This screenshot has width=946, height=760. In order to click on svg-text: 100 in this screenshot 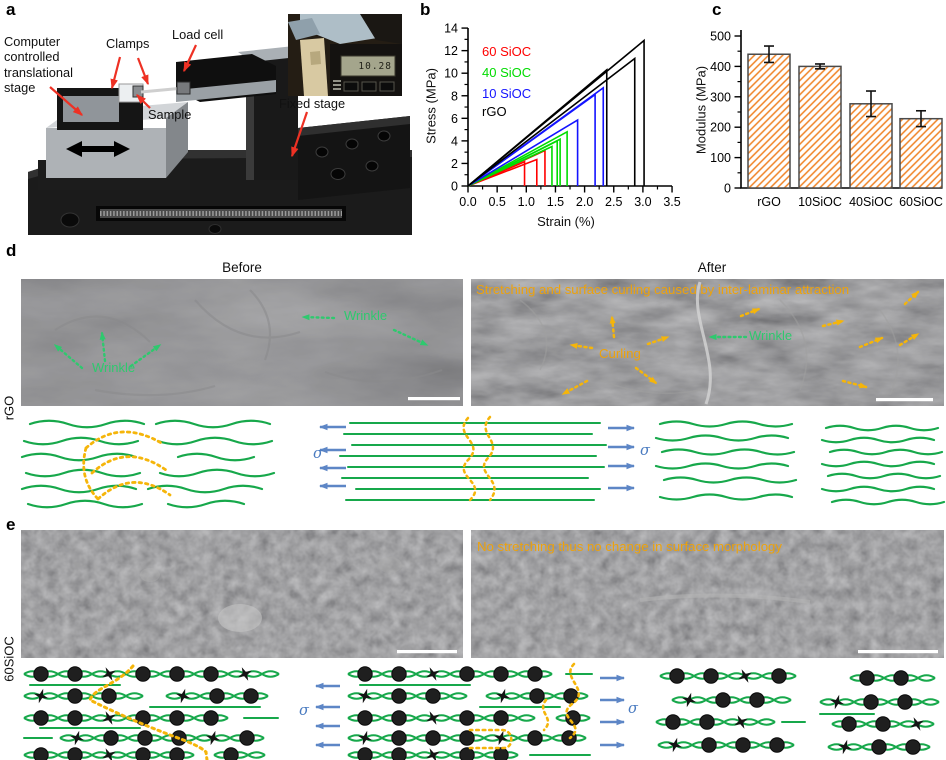, I will do `click(720, 158)`.